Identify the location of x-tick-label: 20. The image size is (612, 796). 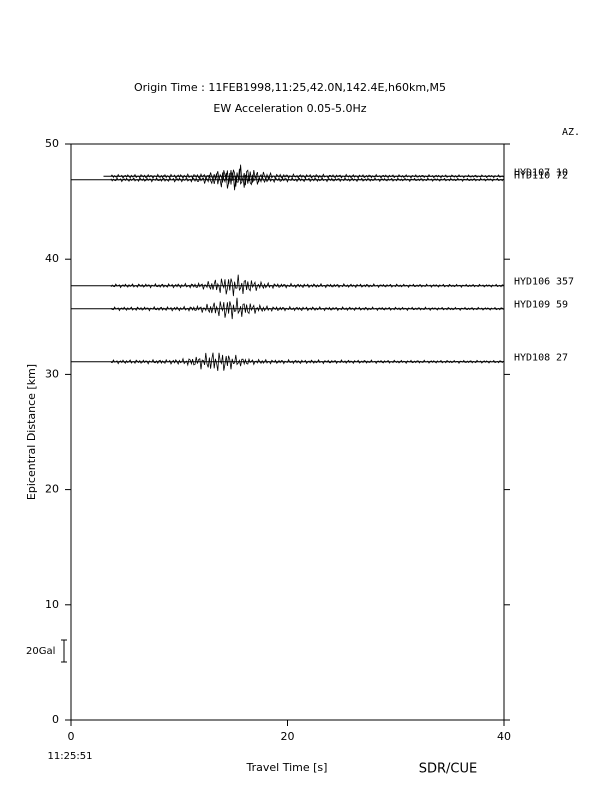
(288, 736).